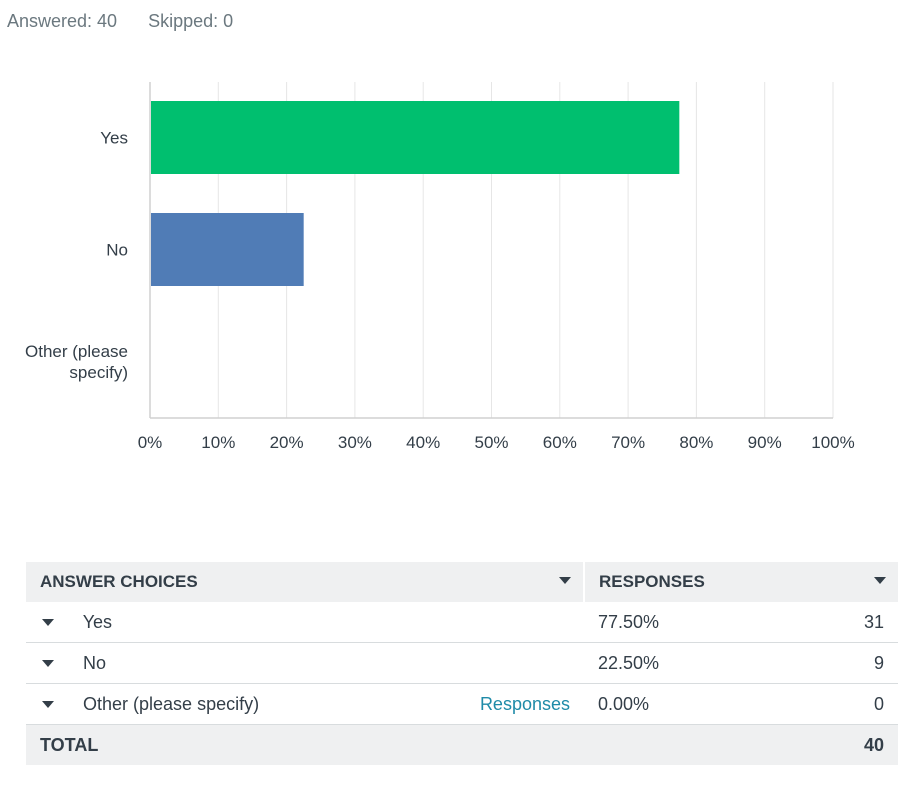 The width and height of the screenshot is (921, 787). What do you see at coordinates (76, 362) in the screenshot?
I see `category-label: Other (please specify)` at bounding box center [76, 362].